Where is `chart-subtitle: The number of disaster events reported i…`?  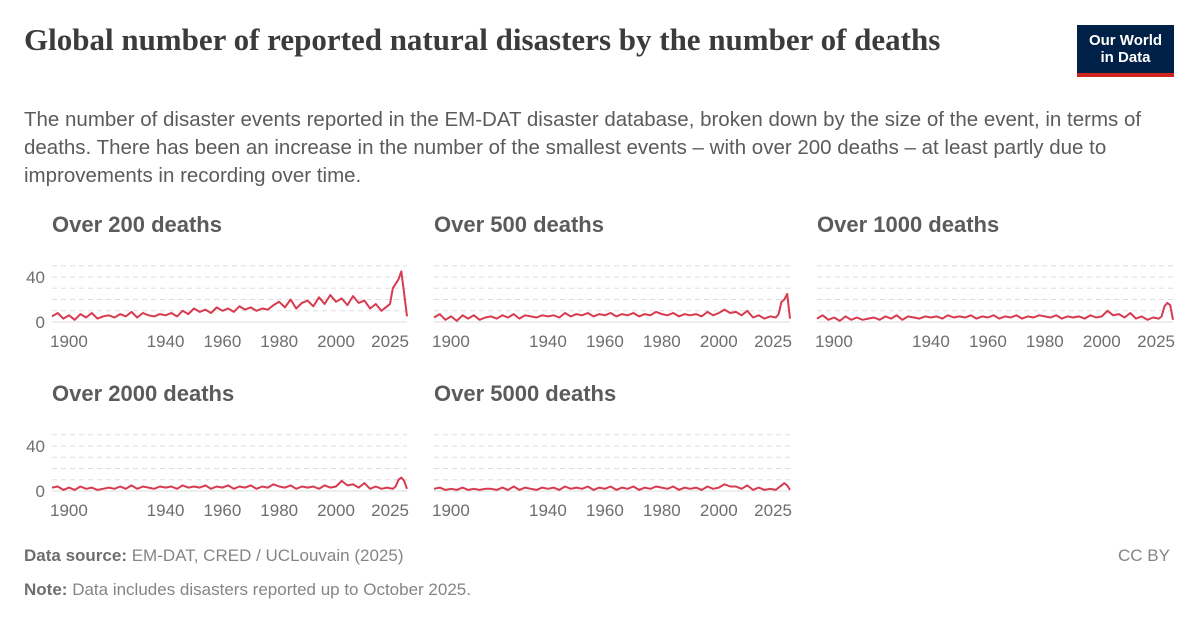
chart-subtitle: The number of disaster events reported i… is located at coordinates (583, 147).